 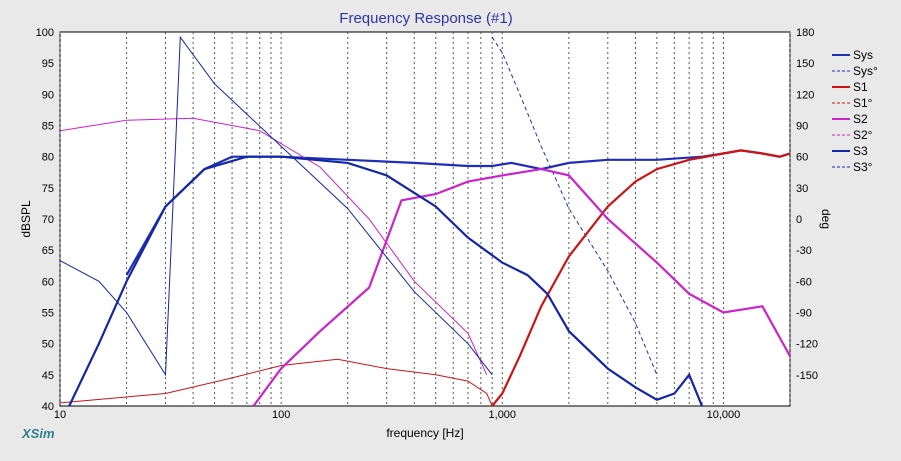 What do you see at coordinates (424, 433) in the screenshot?
I see `x-axis-label: frequency [Hz]` at bounding box center [424, 433].